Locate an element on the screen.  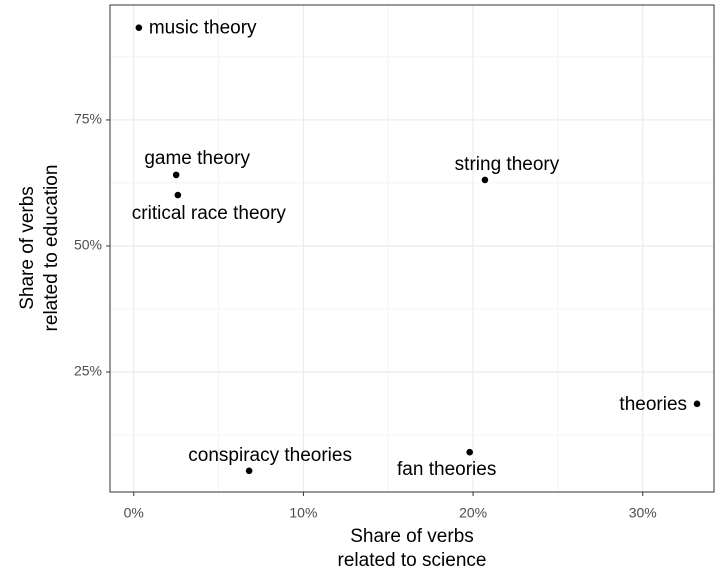
x-tick-label: 0% is located at coordinates (134, 513).